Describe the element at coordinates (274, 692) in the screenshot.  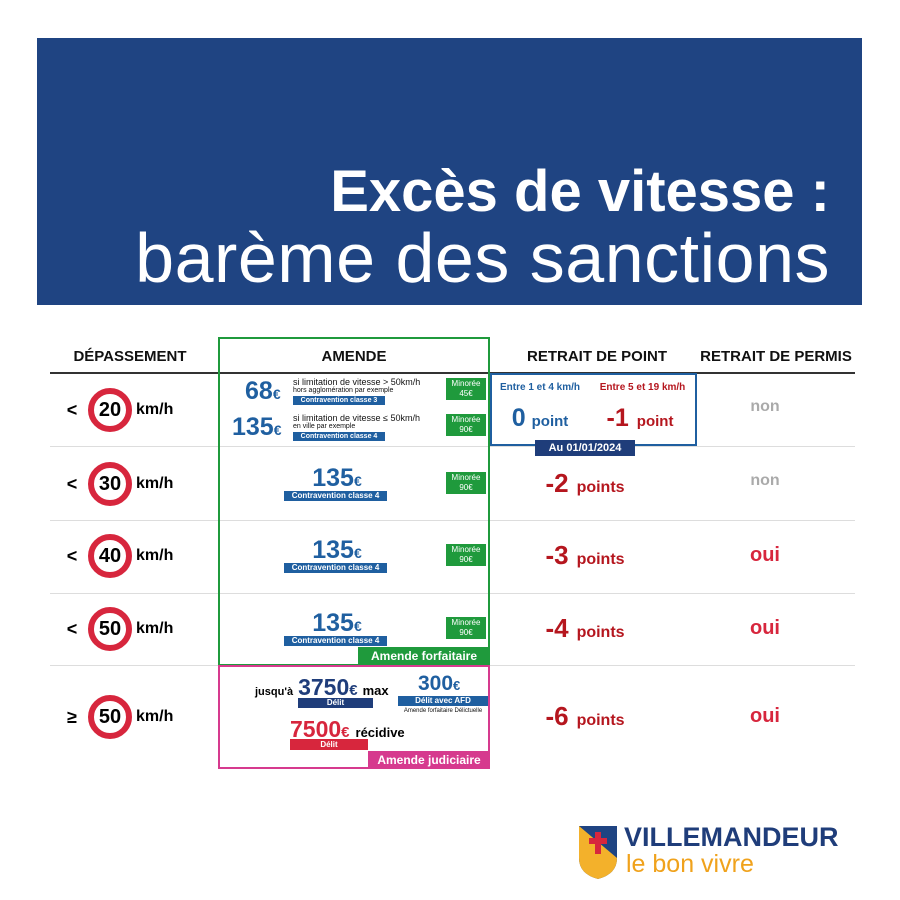
I see `text: jusqu'à` at that location.